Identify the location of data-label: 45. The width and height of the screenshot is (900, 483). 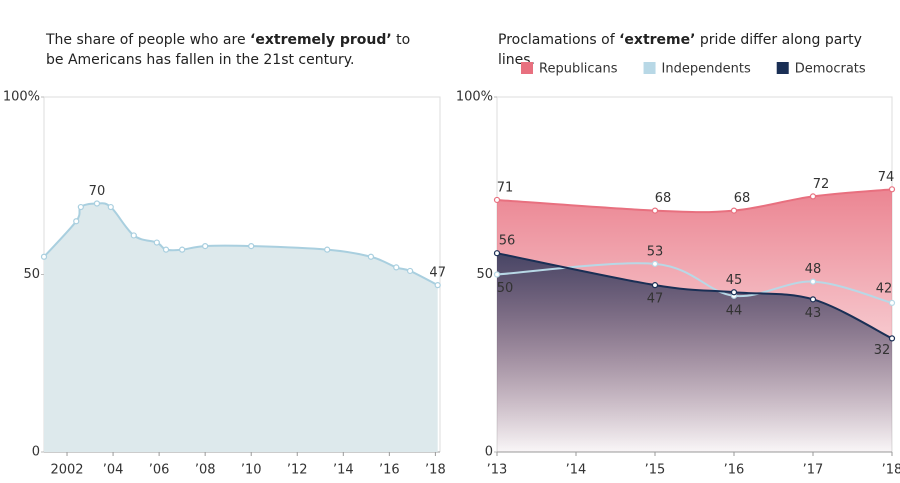
(734, 280).